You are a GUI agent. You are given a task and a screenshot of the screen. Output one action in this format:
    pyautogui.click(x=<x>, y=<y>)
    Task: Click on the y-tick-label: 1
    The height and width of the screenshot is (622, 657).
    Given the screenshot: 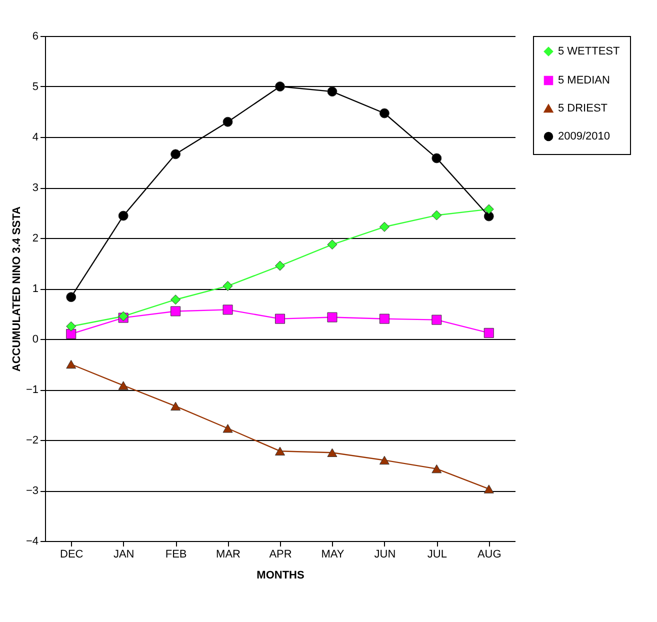 What is the action you would take?
    pyautogui.click(x=35, y=289)
    